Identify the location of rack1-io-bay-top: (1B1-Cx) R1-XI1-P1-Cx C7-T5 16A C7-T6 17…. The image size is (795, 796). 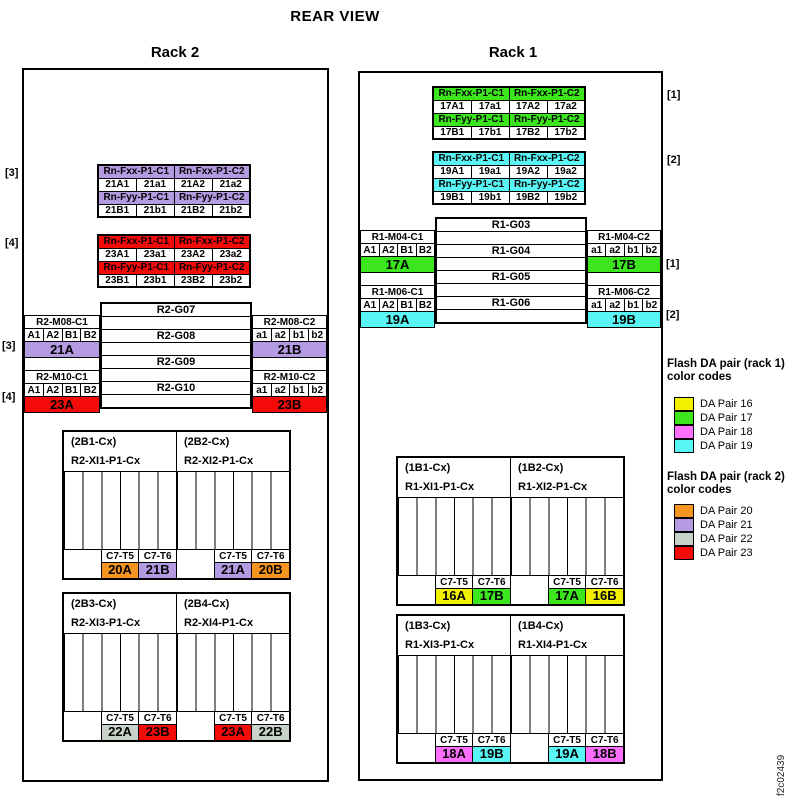
(510, 531).